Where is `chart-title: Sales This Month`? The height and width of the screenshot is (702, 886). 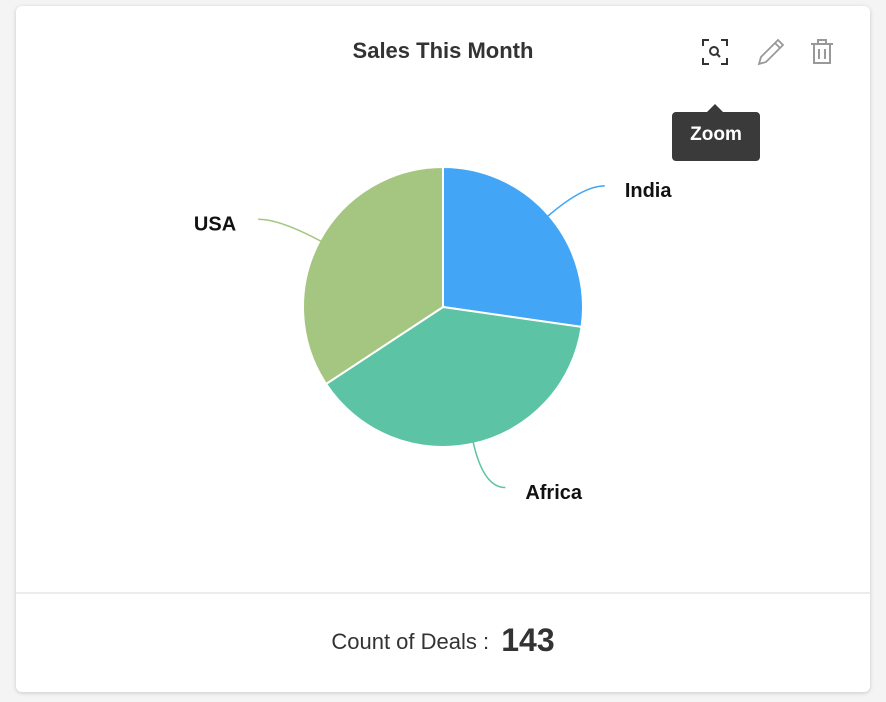 chart-title: Sales This Month is located at coordinates (443, 50).